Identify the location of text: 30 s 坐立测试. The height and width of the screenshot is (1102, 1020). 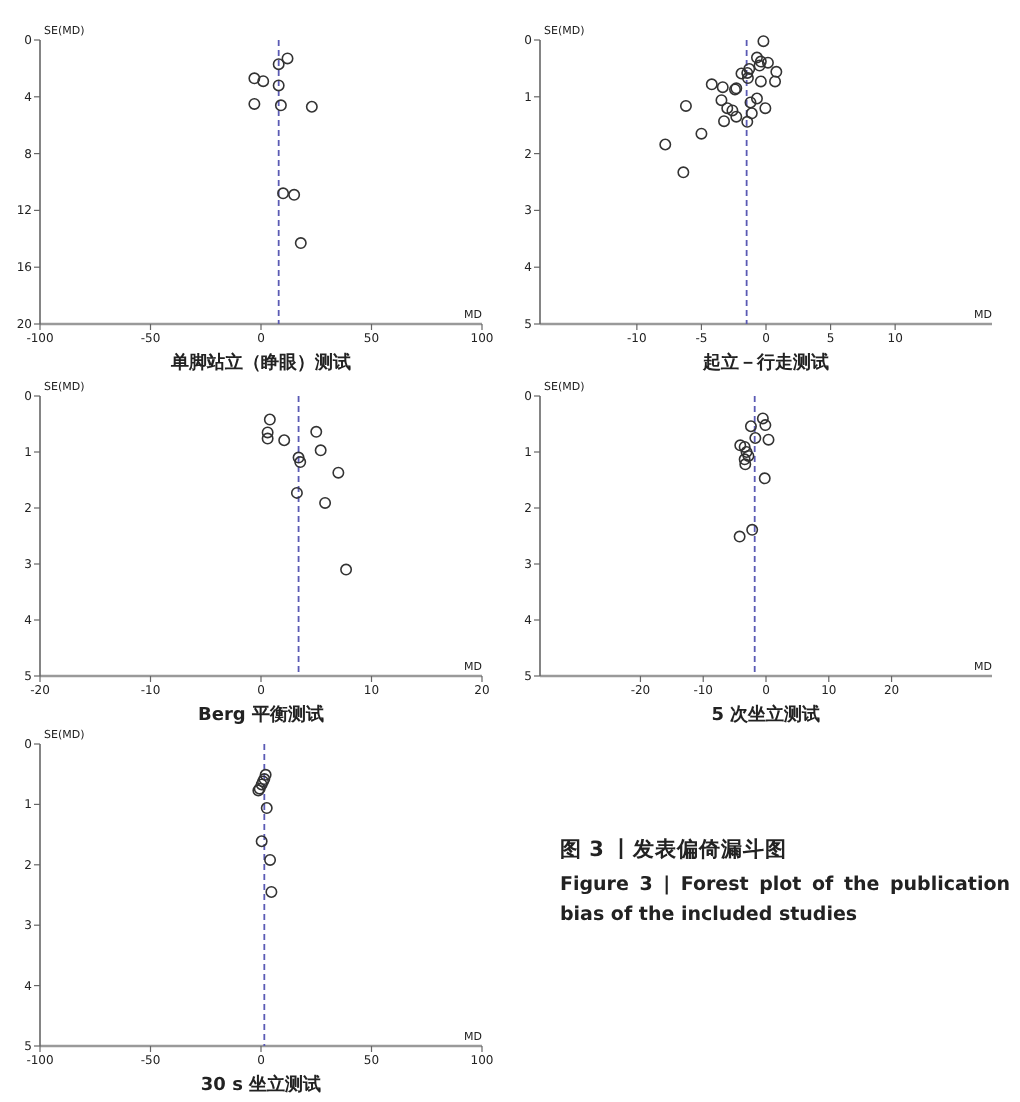
(261, 1085).